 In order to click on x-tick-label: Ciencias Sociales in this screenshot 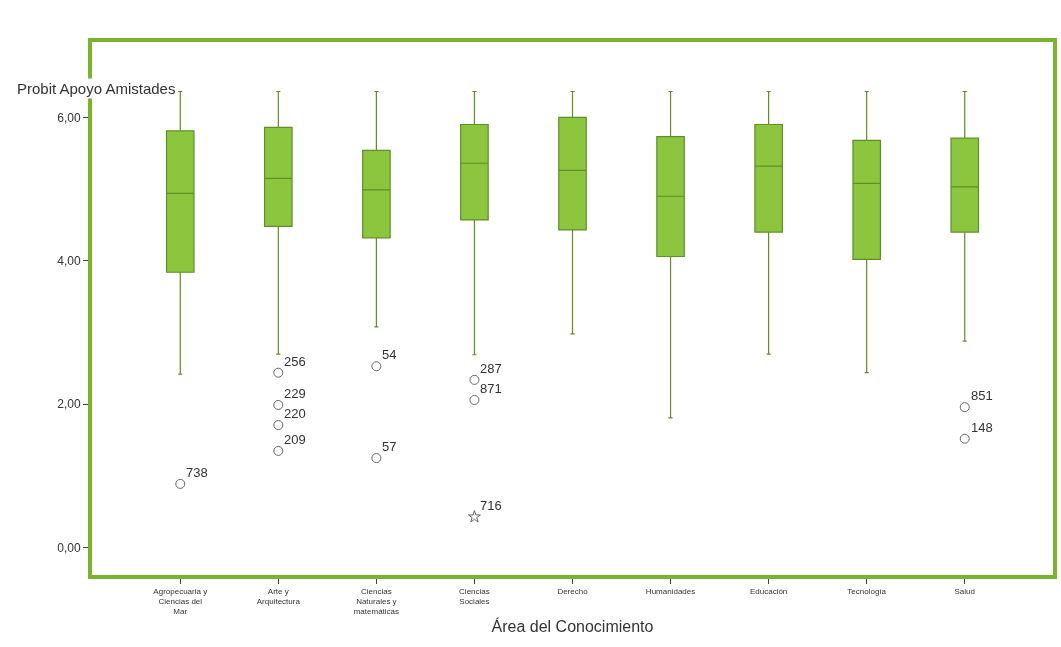, I will do `click(474, 596)`.